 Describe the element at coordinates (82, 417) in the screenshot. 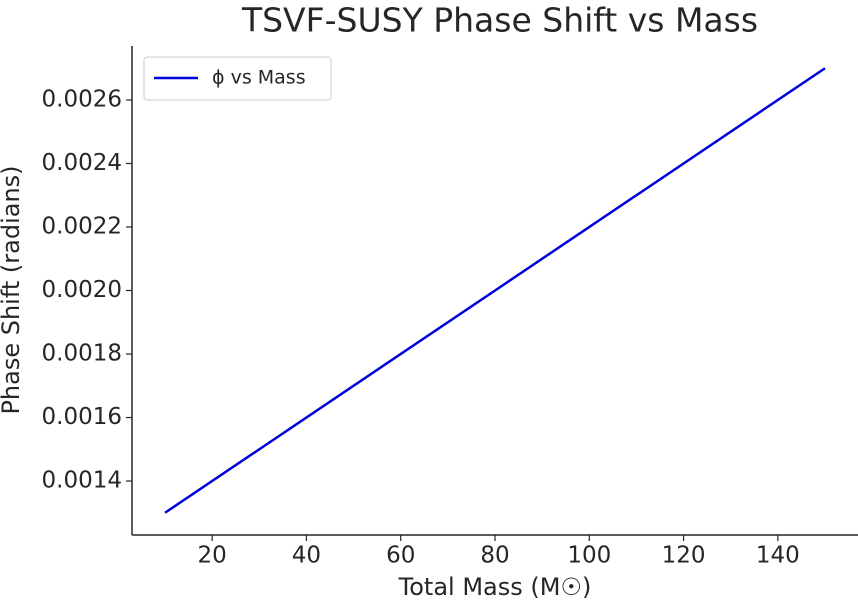

I see `y-tick-label: 0.0016` at that location.